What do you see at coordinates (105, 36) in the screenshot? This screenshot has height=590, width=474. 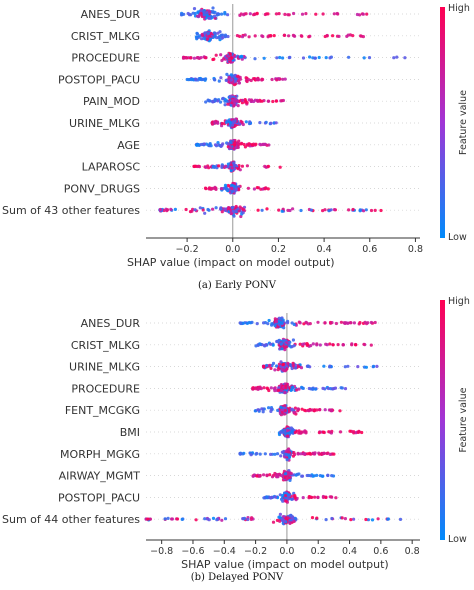 I see `feature-label: CRIST_MLKG` at bounding box center [105, 36].